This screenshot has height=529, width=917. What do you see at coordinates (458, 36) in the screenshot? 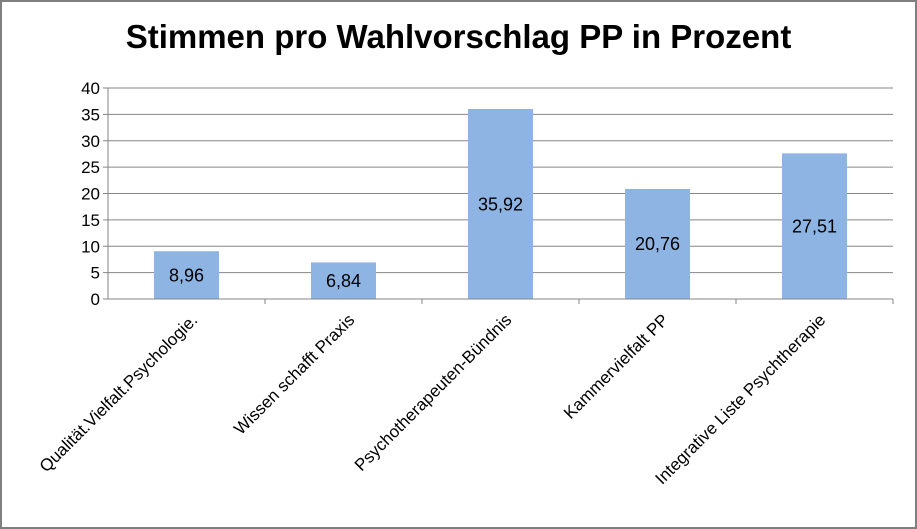
I see `chart-title: Stimmen pro Wahlvorschlag PP in Prozent` at bounding box center [458, 36].